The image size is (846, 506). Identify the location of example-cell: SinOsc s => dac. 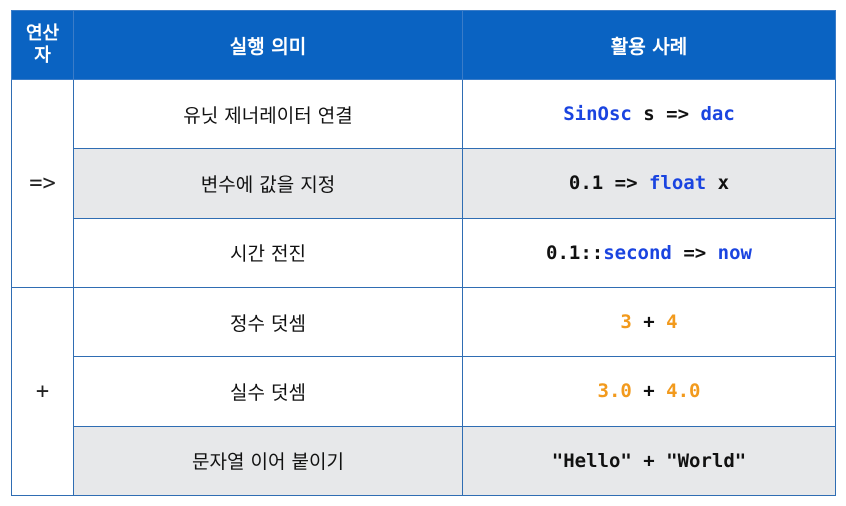
(649, 114).